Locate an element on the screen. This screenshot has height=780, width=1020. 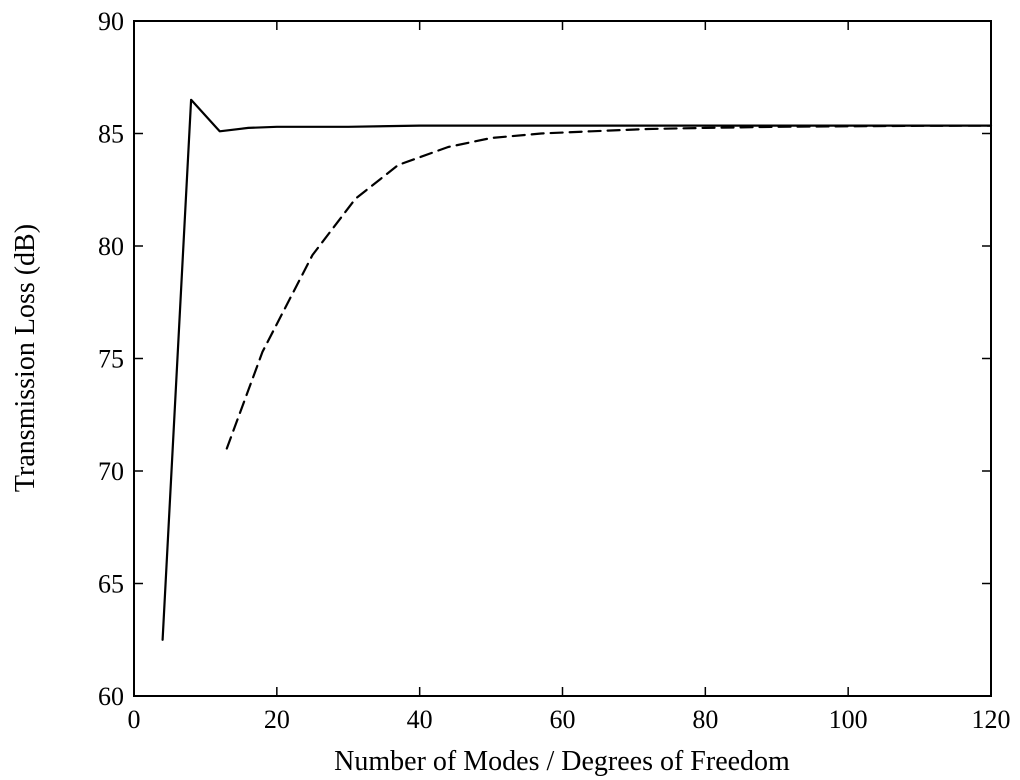
x-tick-label: 80 is located at coordinates (705, 719).